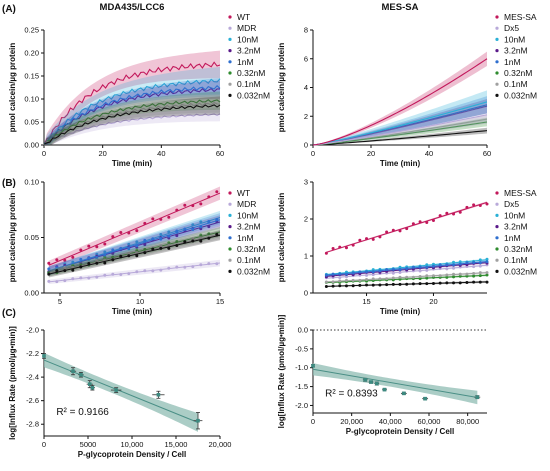 The width and height of the screenshot is (550, 471). What do you see at coordinates (132, 123) in the screenshot?
I see `series-line-0-1nM` at bounding box center [132, 123].